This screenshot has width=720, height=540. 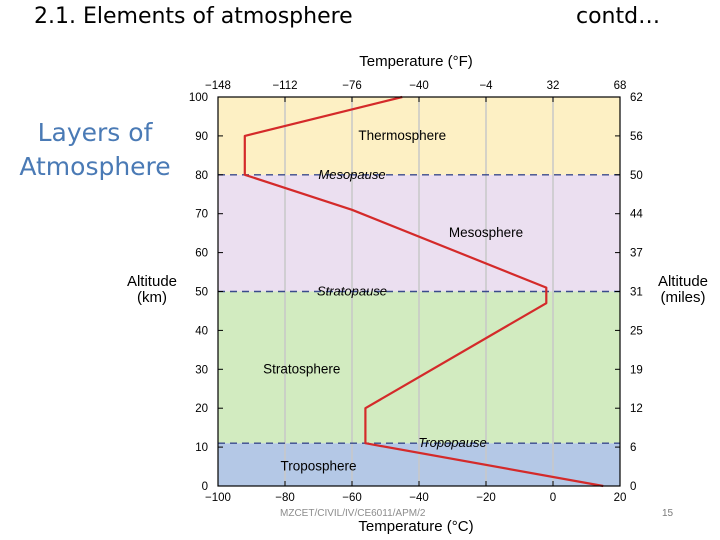 I want to click on boundary-label-mesopause: Mesopause, so click(x=351, y=174).